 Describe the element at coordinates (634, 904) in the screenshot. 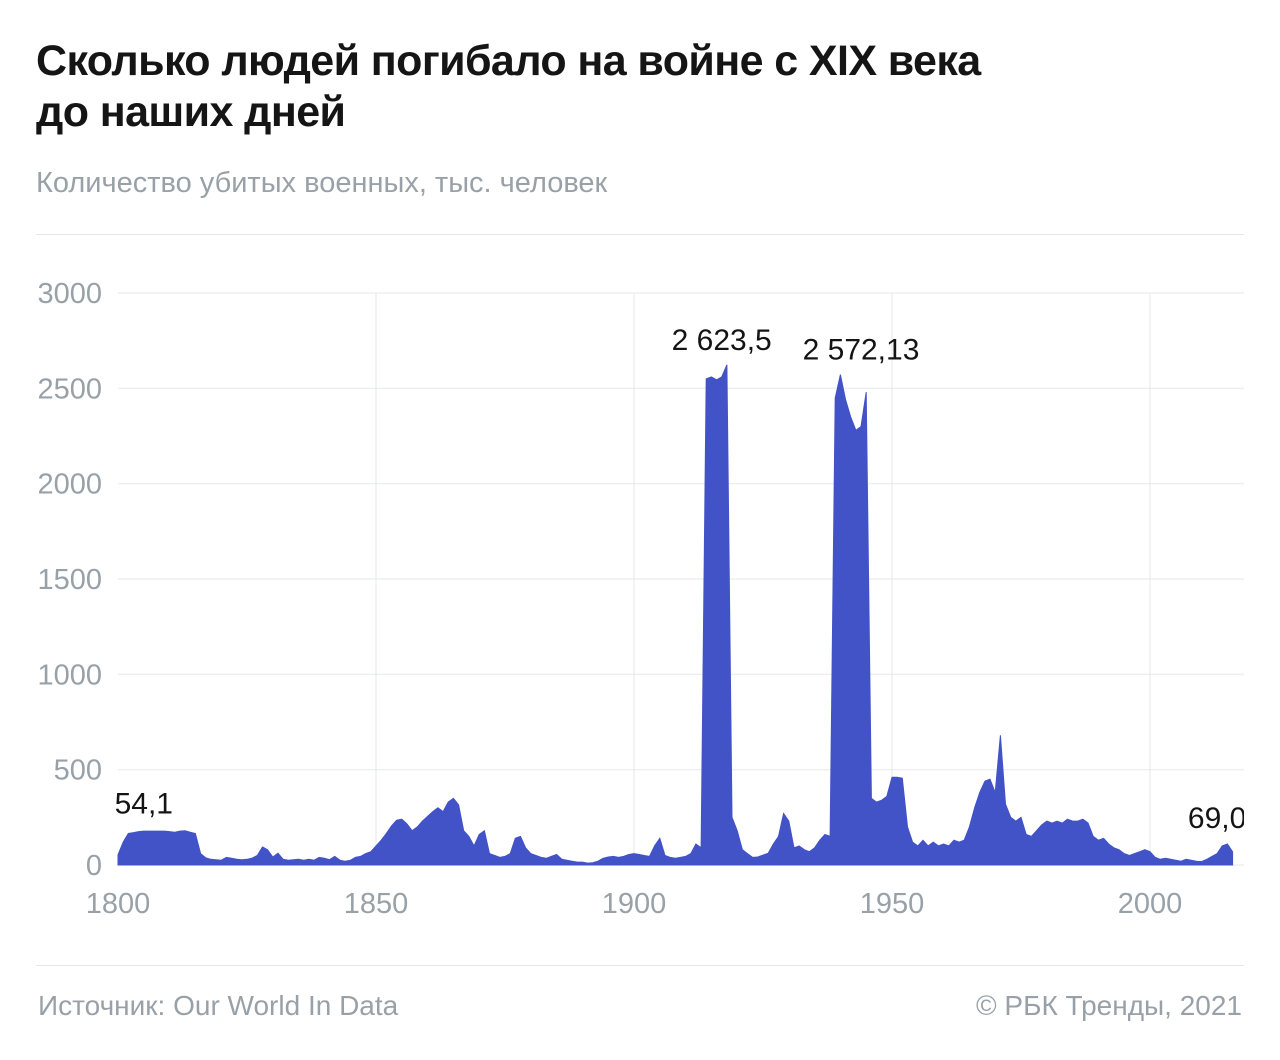

I see `x-axis-label: 1900` at that location.